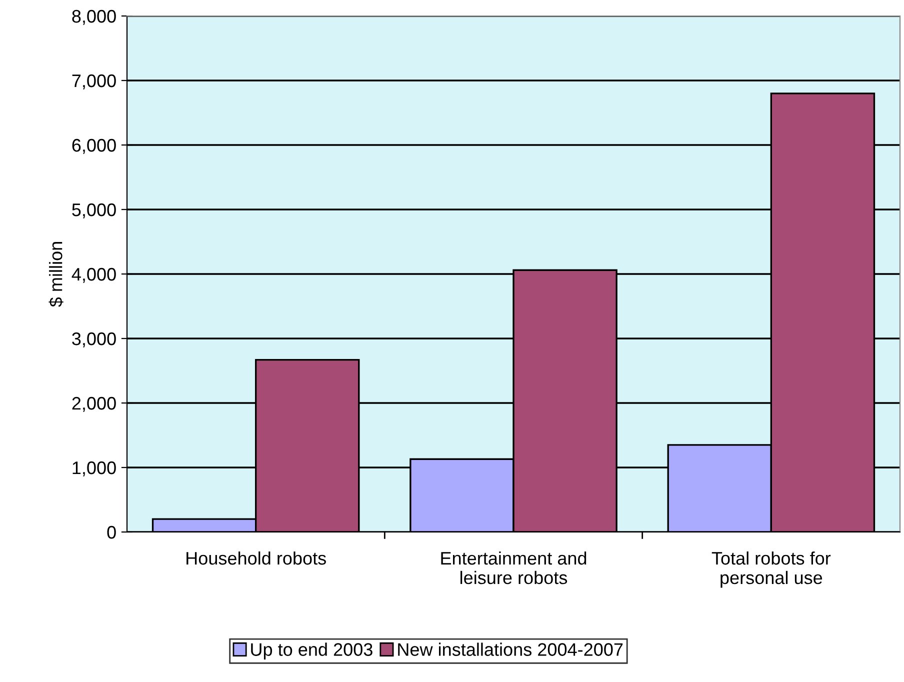  Describe the element at coordinates (311, 651) in the screenshot. I see `legend-label: Up to end 2003` at that location.